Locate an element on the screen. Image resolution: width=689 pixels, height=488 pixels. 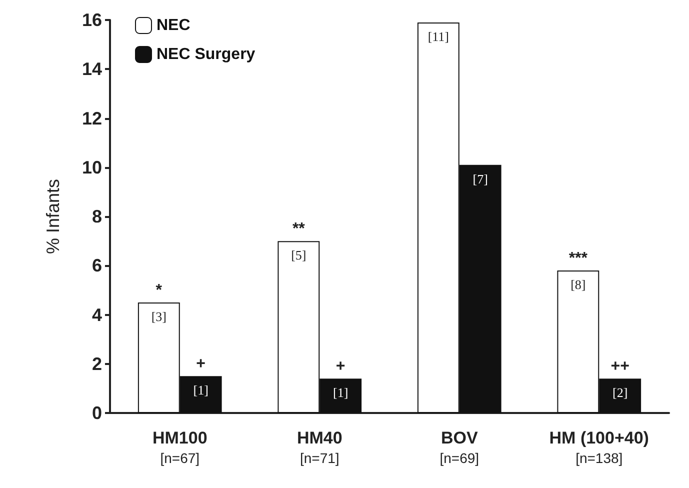
y-tick-label: 4 is located at coordinates (97, 314).